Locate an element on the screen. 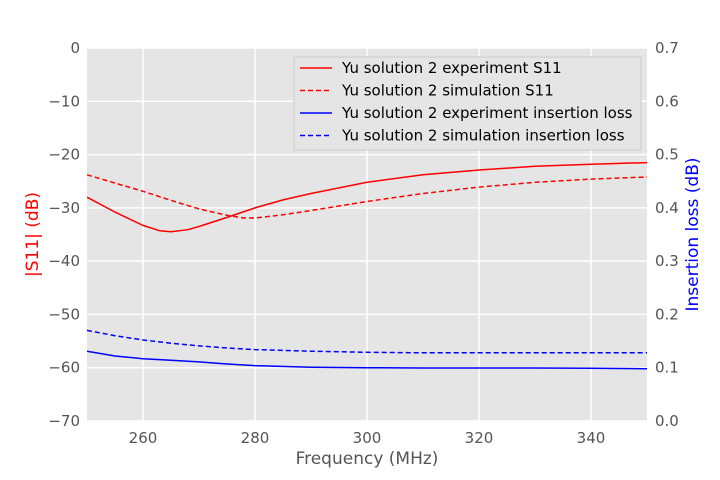  legend-label: Yu solution 2 simulation S11 is located at coordinates (447, 91).